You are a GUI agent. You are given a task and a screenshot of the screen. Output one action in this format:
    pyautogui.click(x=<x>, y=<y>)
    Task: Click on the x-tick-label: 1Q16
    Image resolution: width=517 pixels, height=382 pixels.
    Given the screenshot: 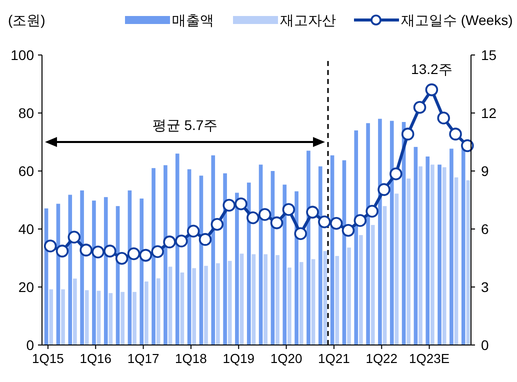 What is the action you would take?
    pyautogui.click(x=96, y=358)
    